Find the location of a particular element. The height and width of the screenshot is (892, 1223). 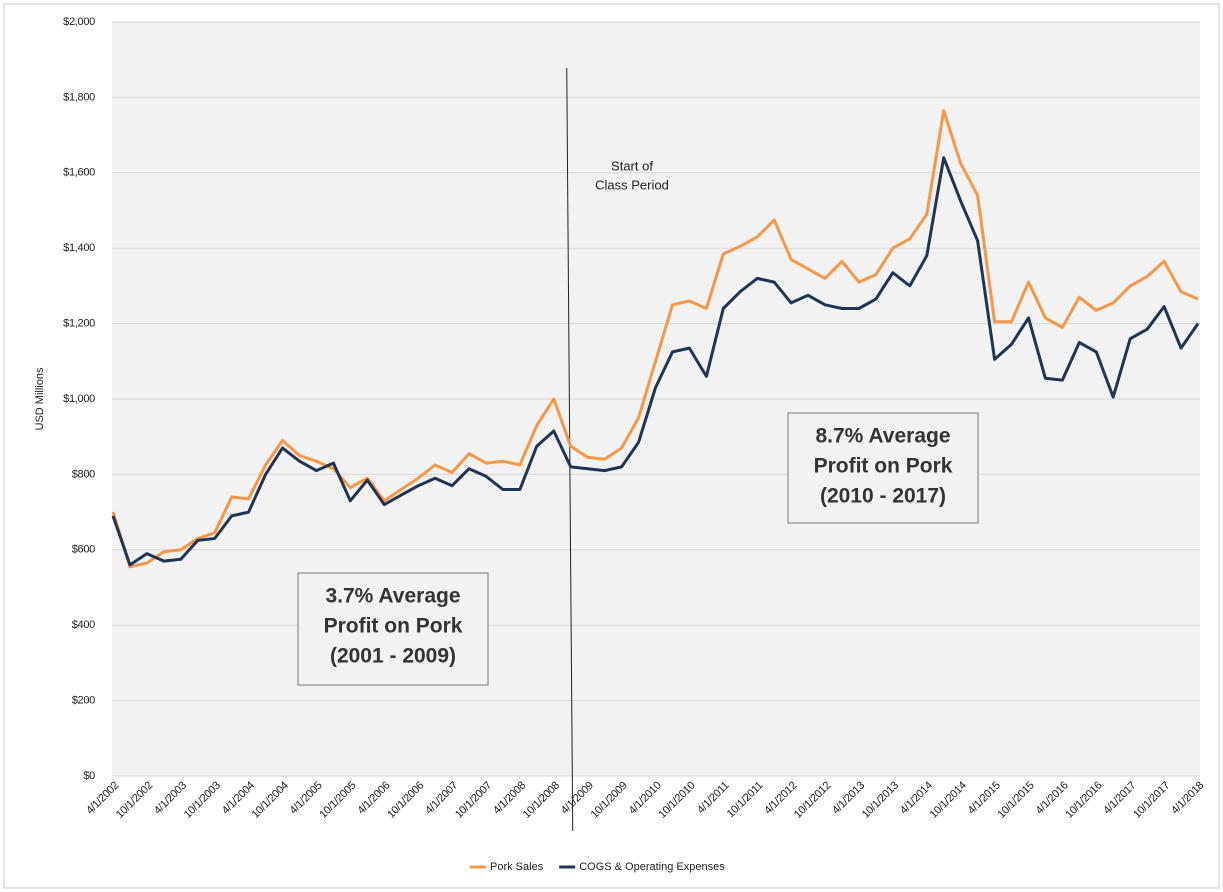

annotation-text: Start of is located at coordinates (632, 165).